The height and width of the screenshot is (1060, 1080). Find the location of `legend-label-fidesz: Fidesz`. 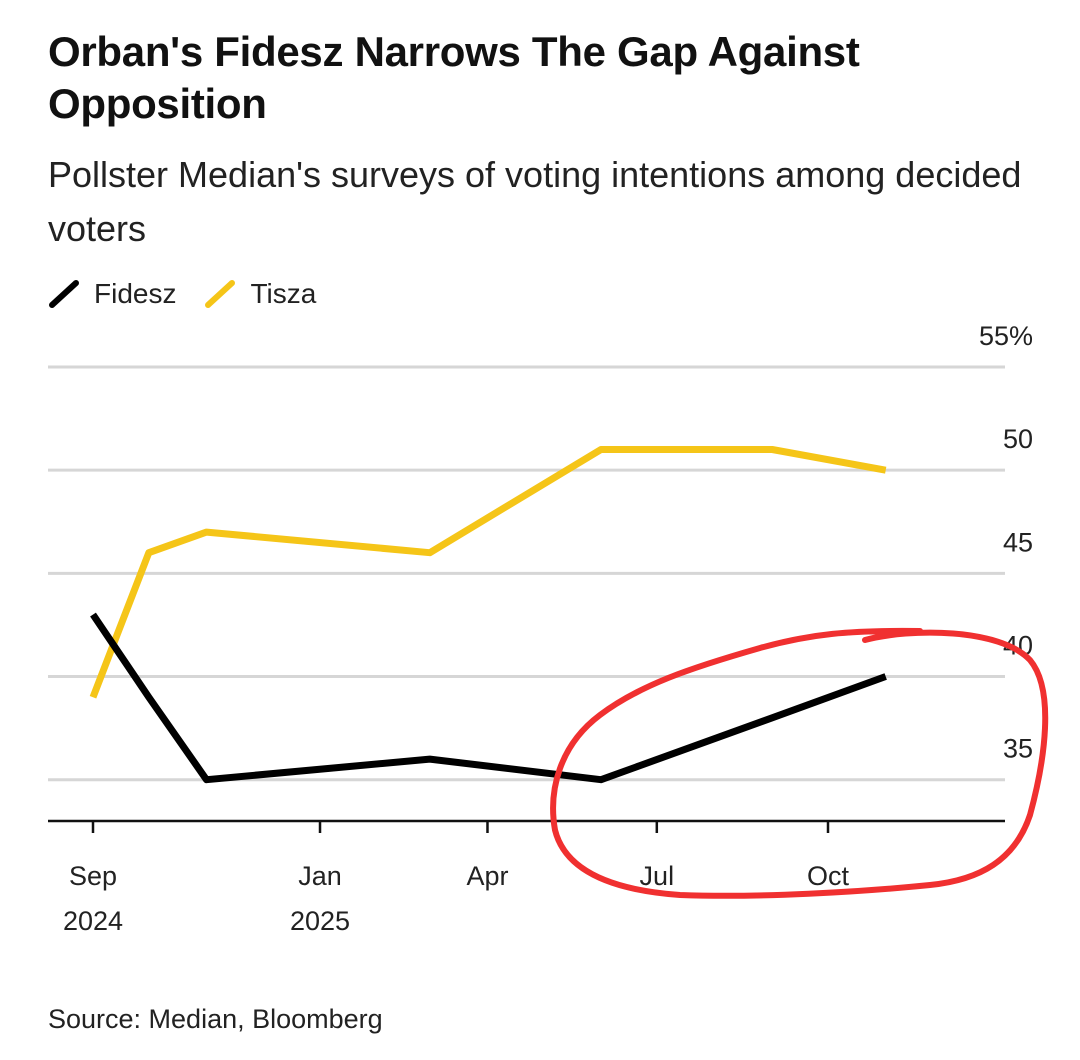

legend-label-fidesz: Fidesz is located at coordinates (135, 293).